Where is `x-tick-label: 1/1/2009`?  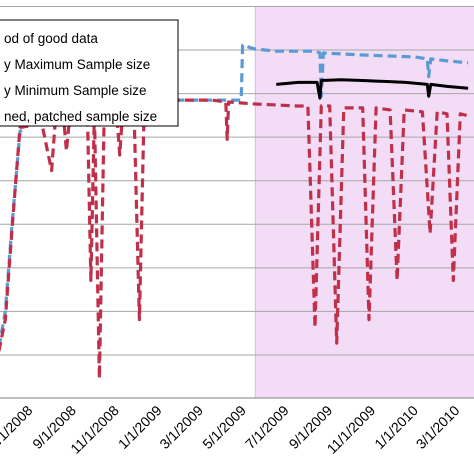 x-tick-label: 1/1/2009 is located at coordinates (140, 427).